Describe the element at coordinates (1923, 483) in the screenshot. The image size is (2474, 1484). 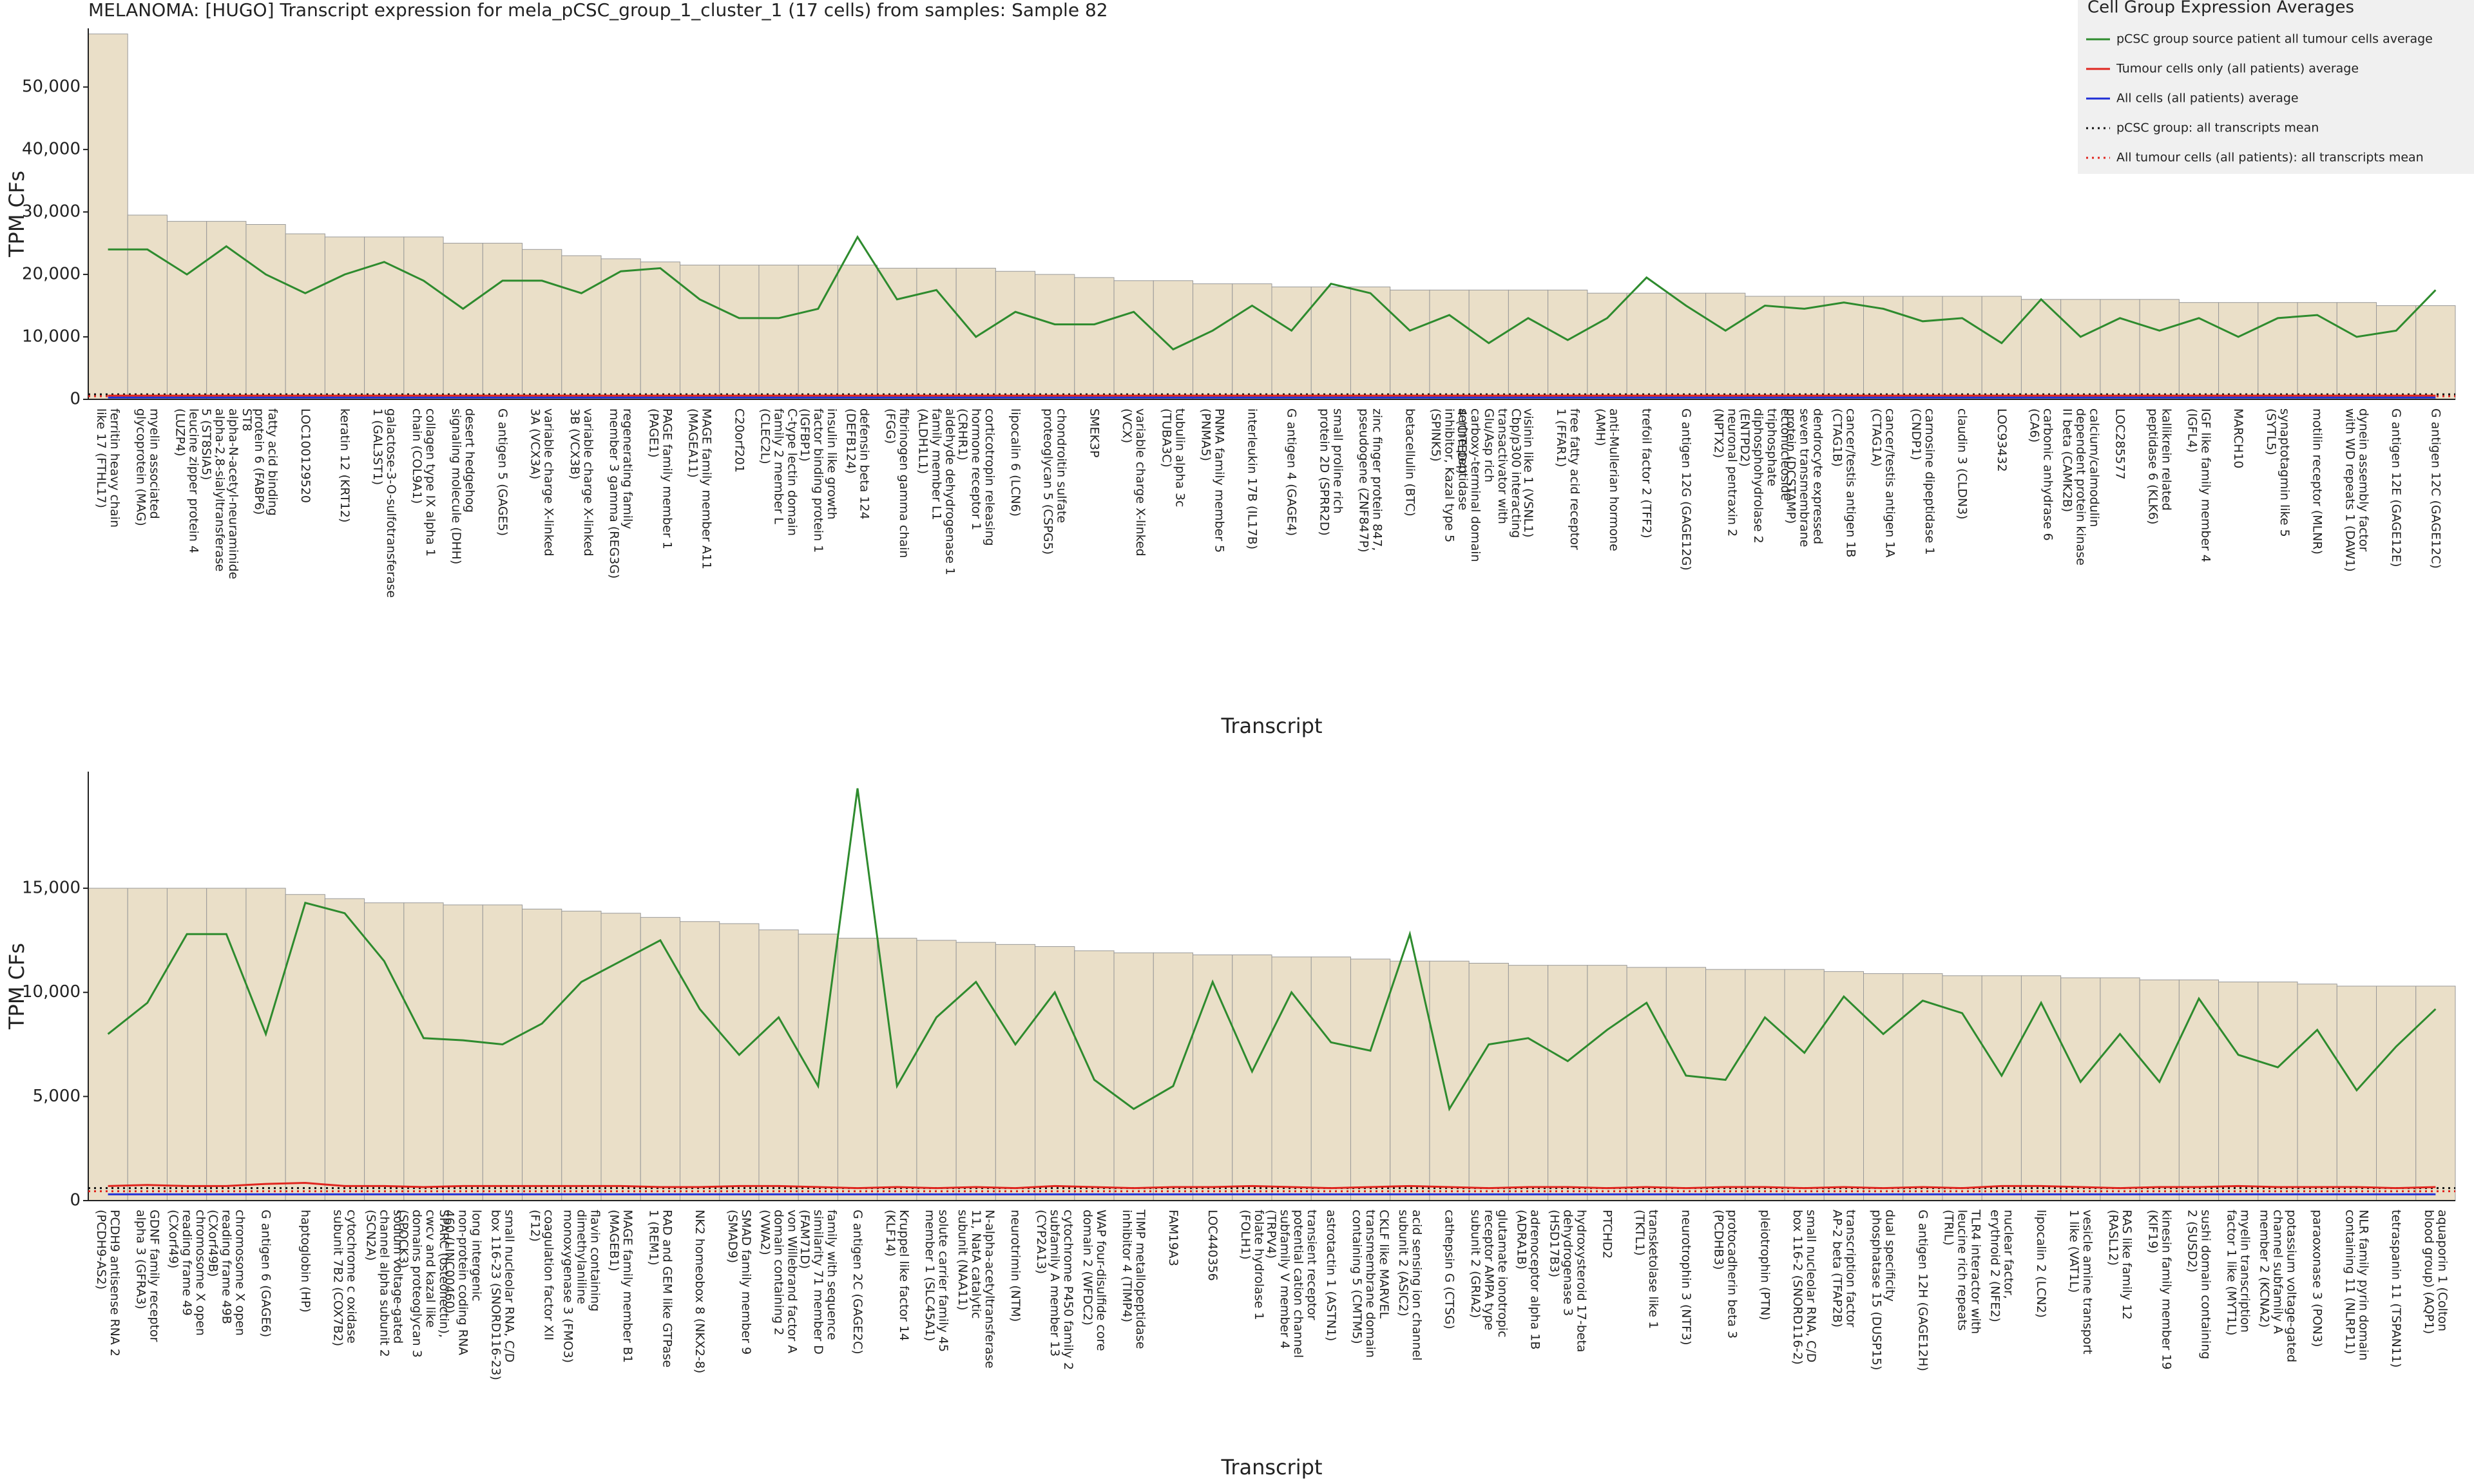
I see `x-tick-label: carnosine dipeptidase 1 (CNDP1)` at that location.